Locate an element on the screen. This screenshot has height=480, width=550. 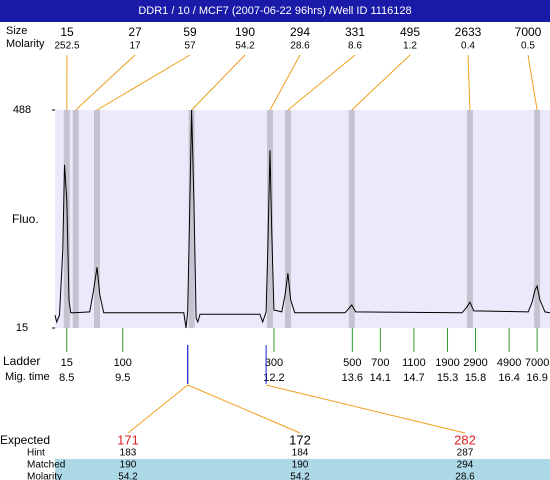
row-label: Expected is located at coordinates (25, 440).